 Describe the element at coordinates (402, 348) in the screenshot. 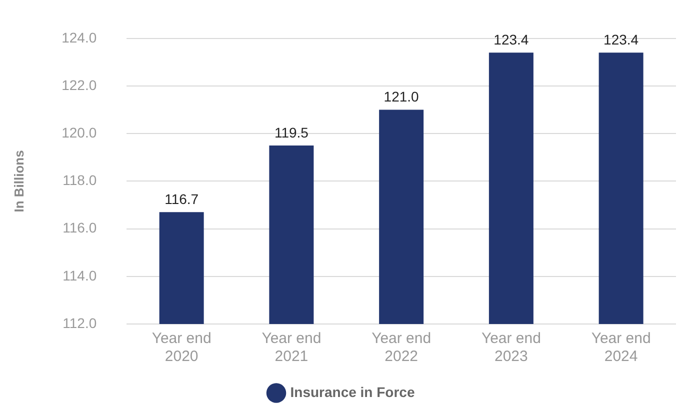

I see `x-tick-label: Year end 2022` at that location.